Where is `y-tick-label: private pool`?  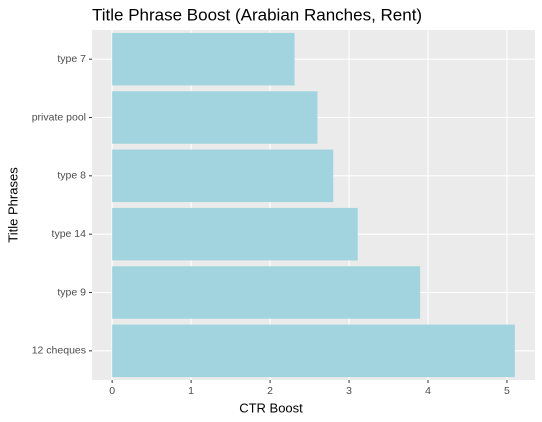 y-tick-label: private pool is located at coordinates (59, 117).